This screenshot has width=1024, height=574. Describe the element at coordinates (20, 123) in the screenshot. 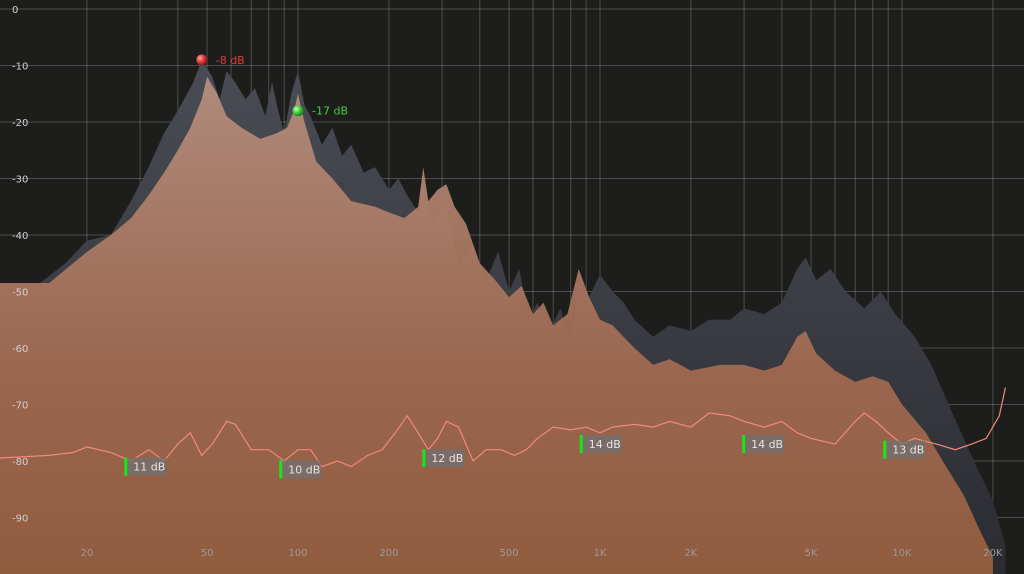

I see `y-tick-label: -20` at that location.